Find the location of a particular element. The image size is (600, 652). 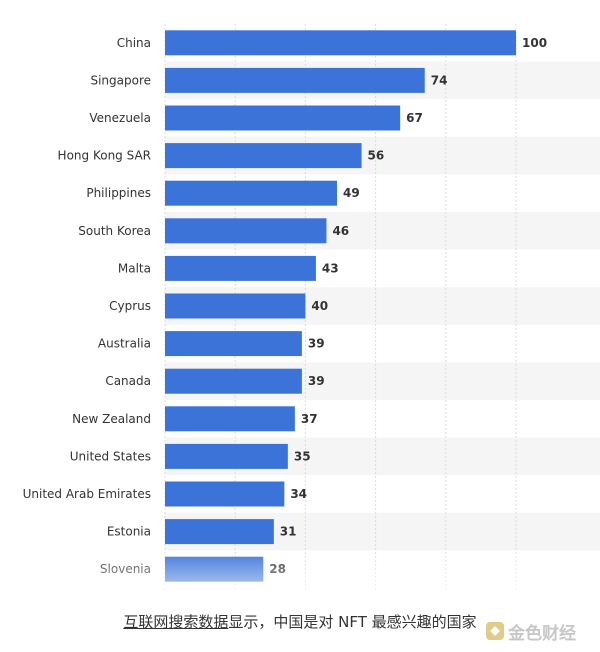

category-label: Philippines is located at coordinates (118, 193).